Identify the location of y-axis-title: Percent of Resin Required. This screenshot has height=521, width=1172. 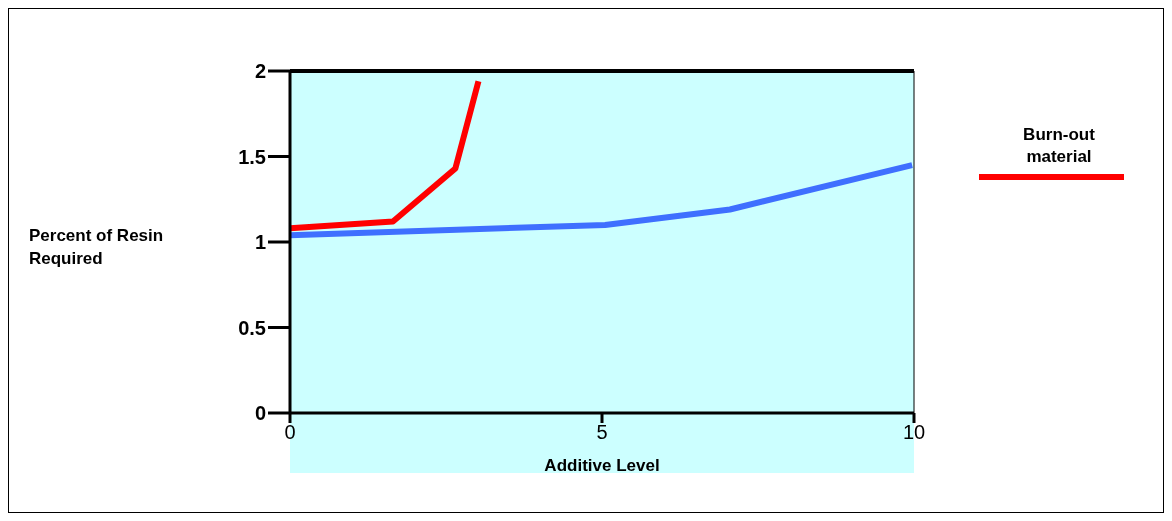
(97, 247).